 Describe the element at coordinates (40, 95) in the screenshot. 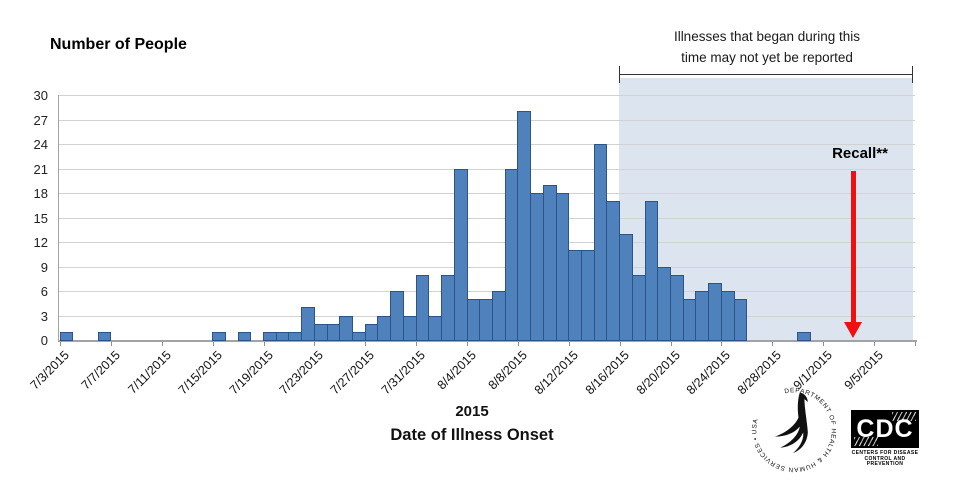

I see `y-axis-tick-label: 30` at that location.